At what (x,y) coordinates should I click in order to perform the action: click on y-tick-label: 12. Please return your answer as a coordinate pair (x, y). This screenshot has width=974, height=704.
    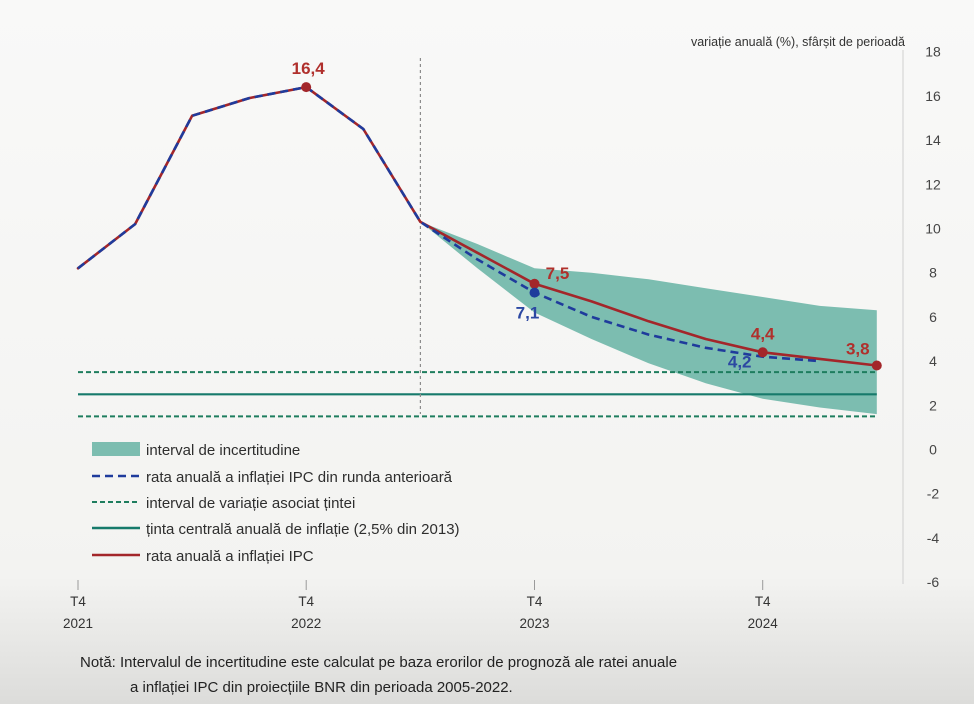
    Looking at the image, I should click on (933, 184).